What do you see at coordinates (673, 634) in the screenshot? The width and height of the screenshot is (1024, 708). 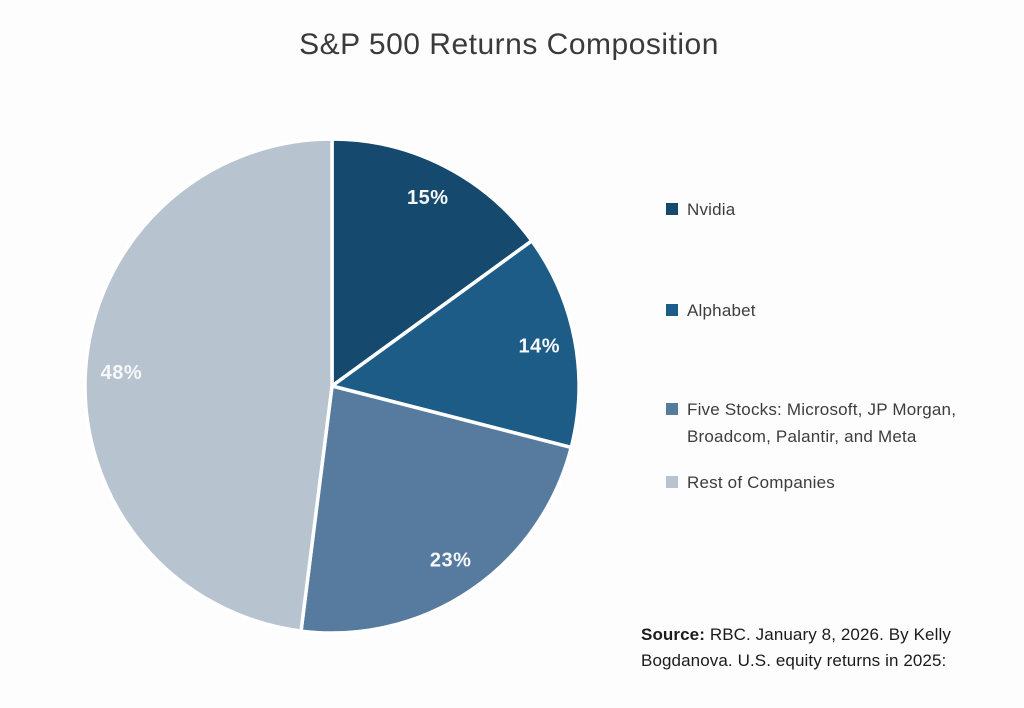 I see `source-label: Source:` at bounding box center [673, 634].